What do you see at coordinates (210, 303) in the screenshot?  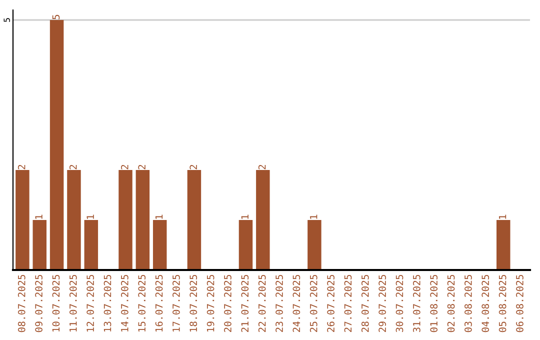 I see `x-tick-label: 19.07.2025` at bounding box center [210, 303].